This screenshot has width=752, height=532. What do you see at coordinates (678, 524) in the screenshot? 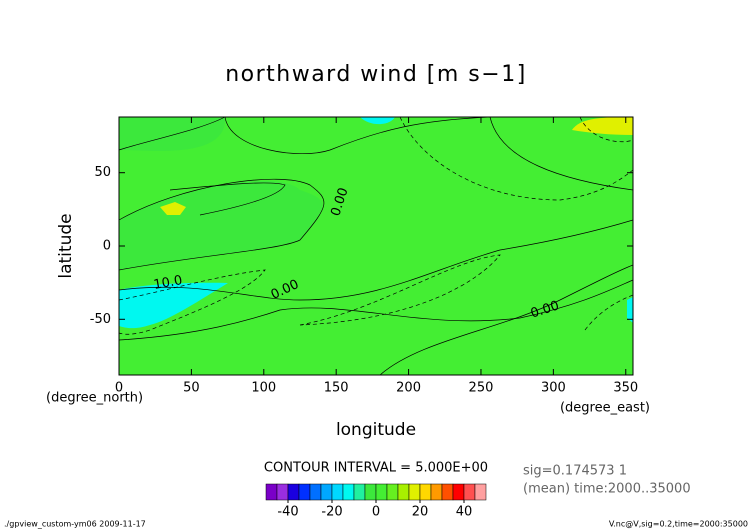
I see `footer: V.nc@V,sig=0.2,time=2000:35000` at bounding box center [678, 524].